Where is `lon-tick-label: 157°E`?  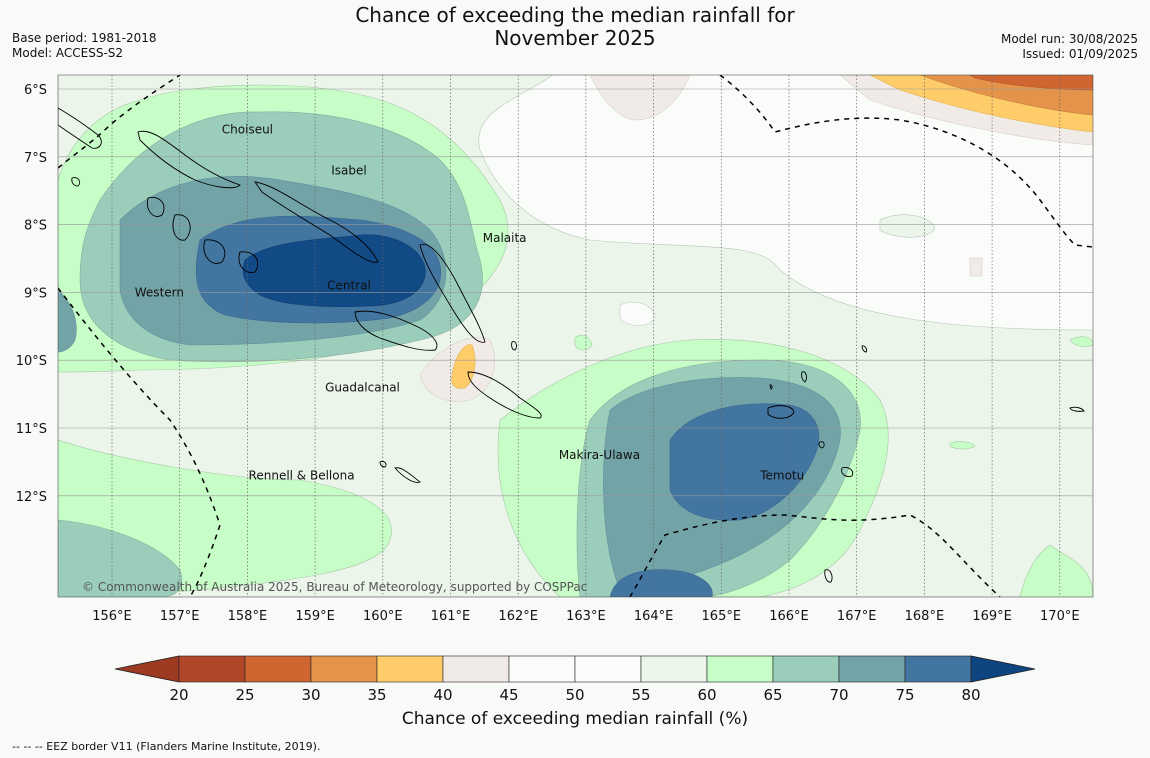
lon-tick-label: 157°E is located at coordinates (180, 616).